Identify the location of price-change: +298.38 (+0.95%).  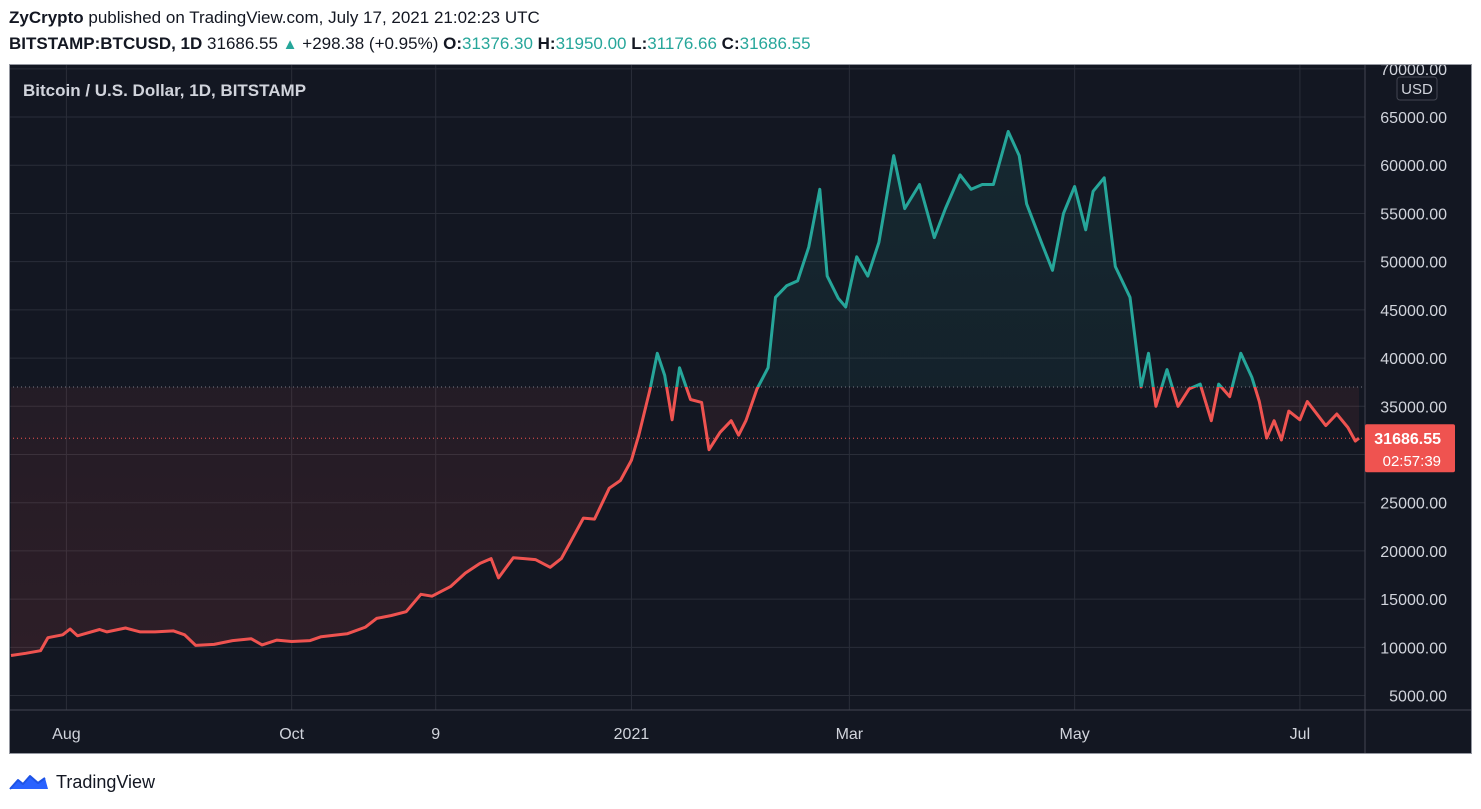
(370, 43).